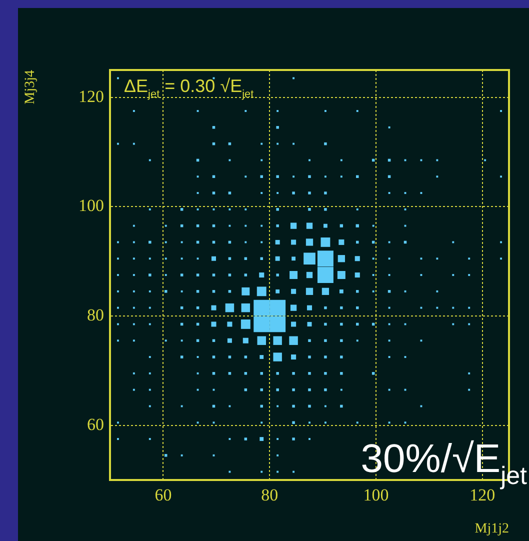  What do you see at coordinates (491, 528) in the screenshot?
I see `x-axis-title: Mj1j2` at bounding box center [491, 528].